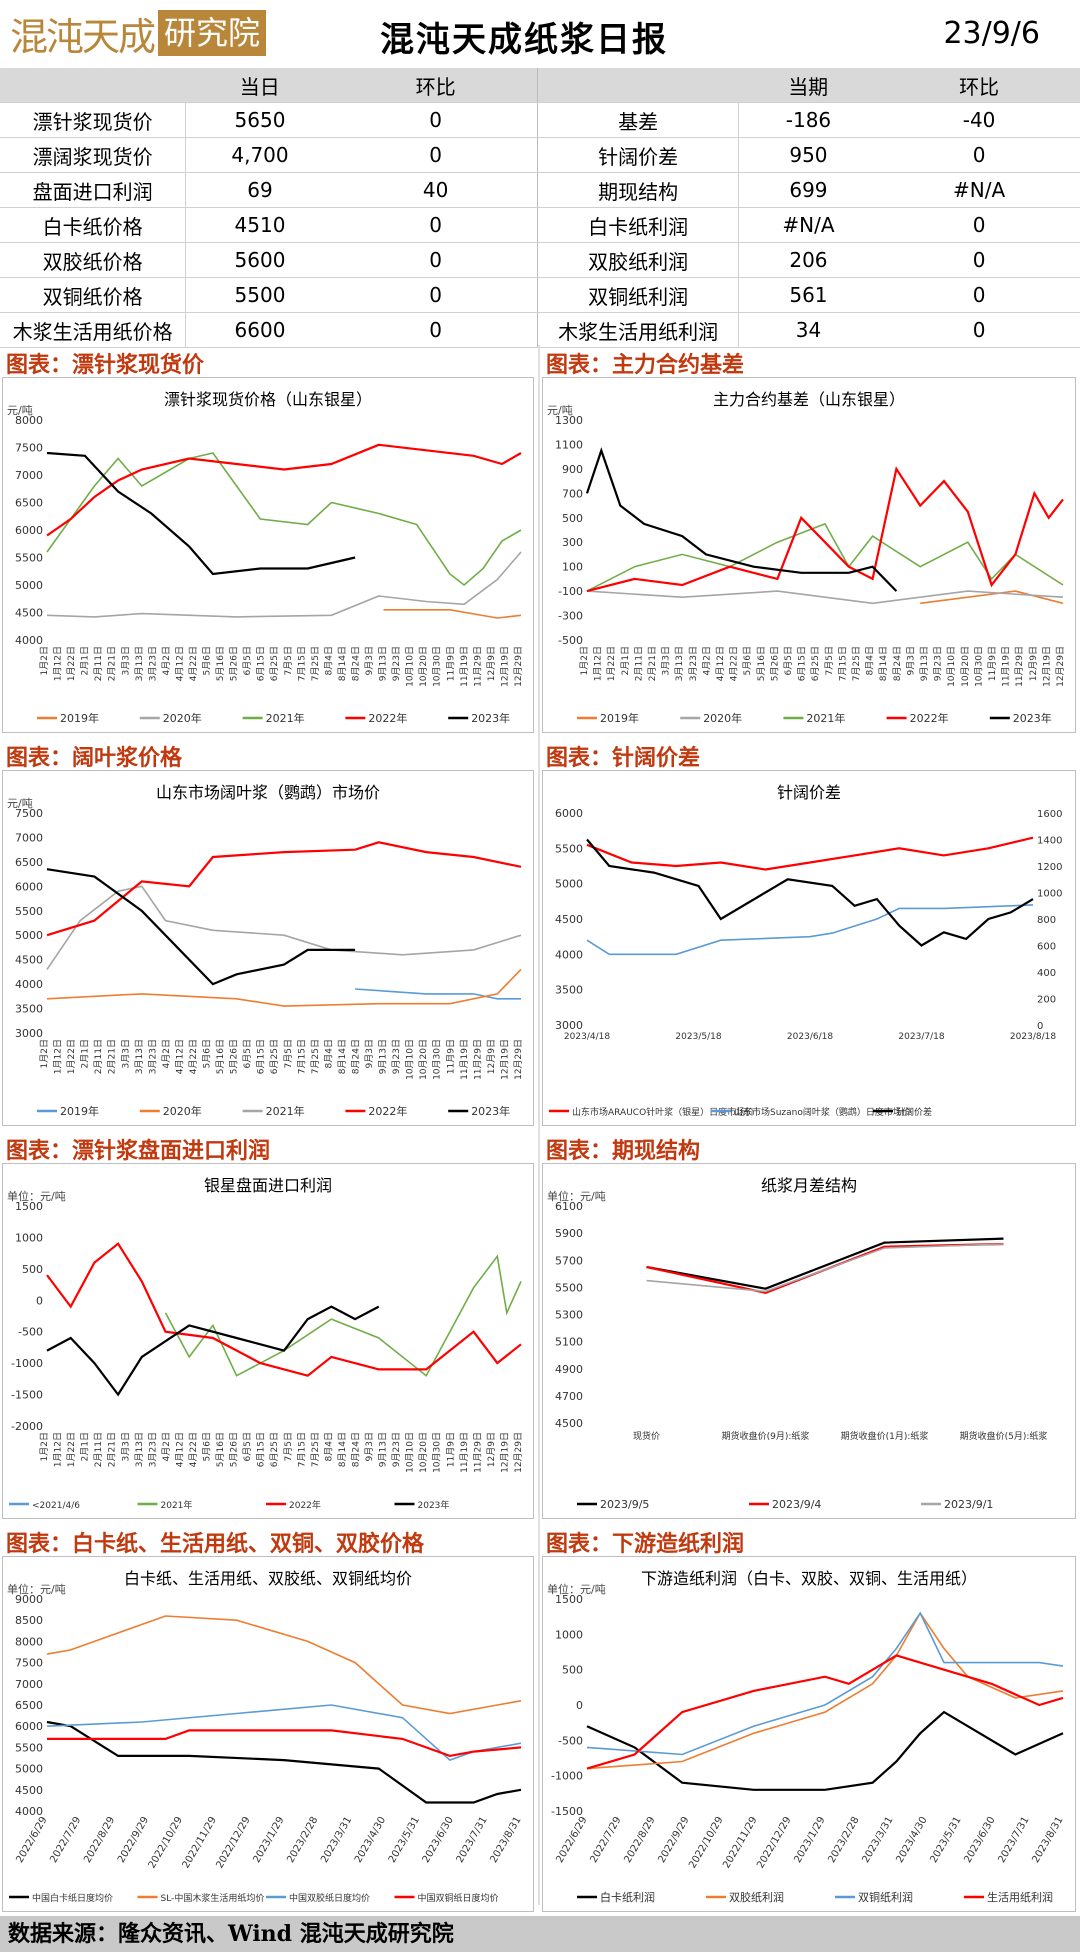 The width and height of the screenshot is (1080, 1952). I want to click on legend-label: 双胶纸利润, so click(756, 1897).